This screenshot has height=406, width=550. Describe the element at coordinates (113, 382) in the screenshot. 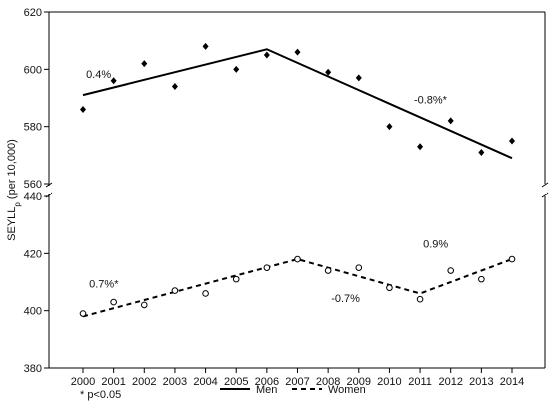

I see `x-tick-label: 2001` at that location.